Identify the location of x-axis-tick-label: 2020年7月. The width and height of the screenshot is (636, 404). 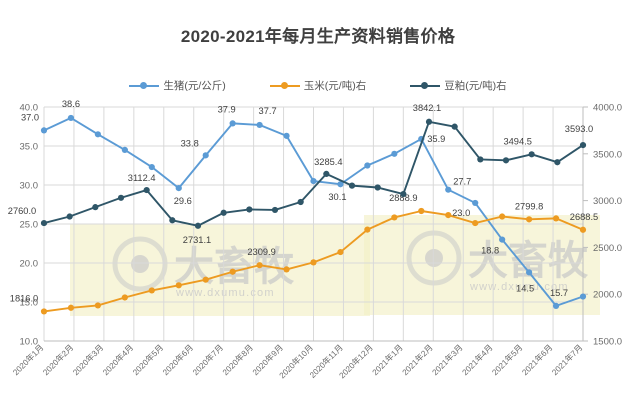
(207, 359).